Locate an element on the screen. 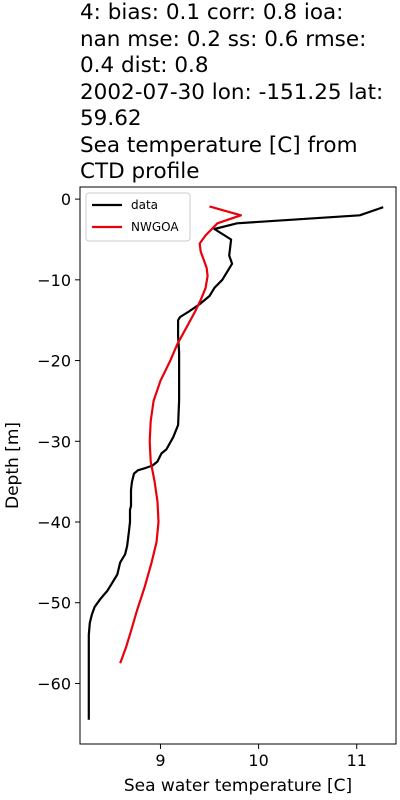 The height and width of the screenshot is (800, 400). y-tick-label: −50 is located at coordinates (54, 603).